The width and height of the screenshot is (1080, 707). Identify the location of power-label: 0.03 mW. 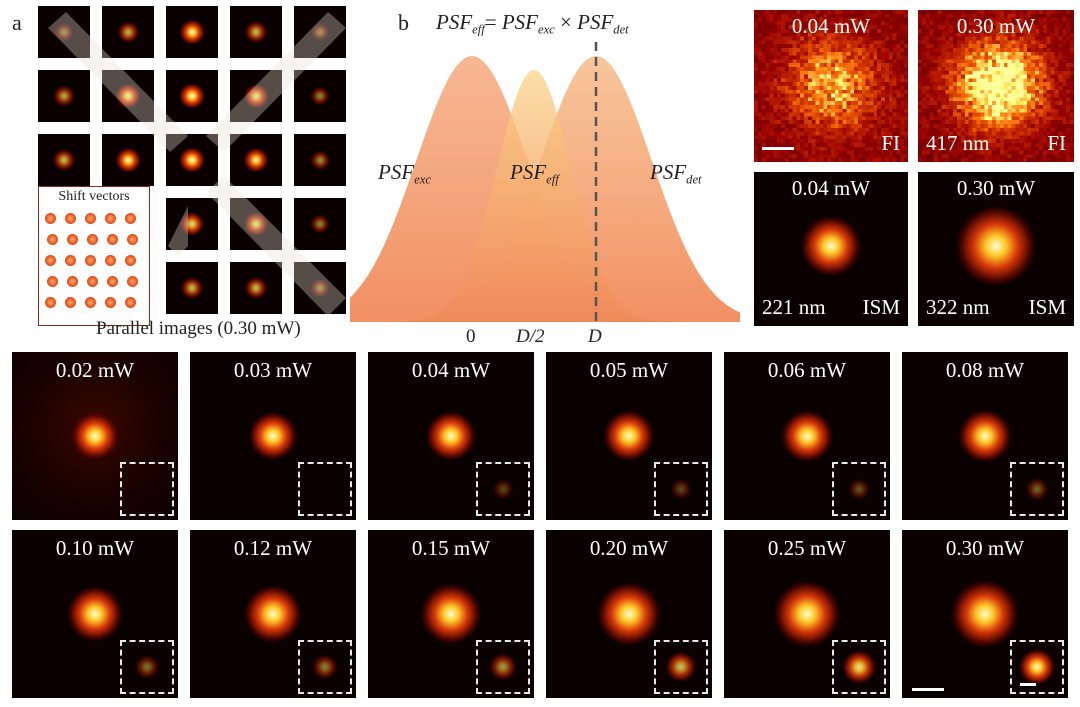
(273, 370).